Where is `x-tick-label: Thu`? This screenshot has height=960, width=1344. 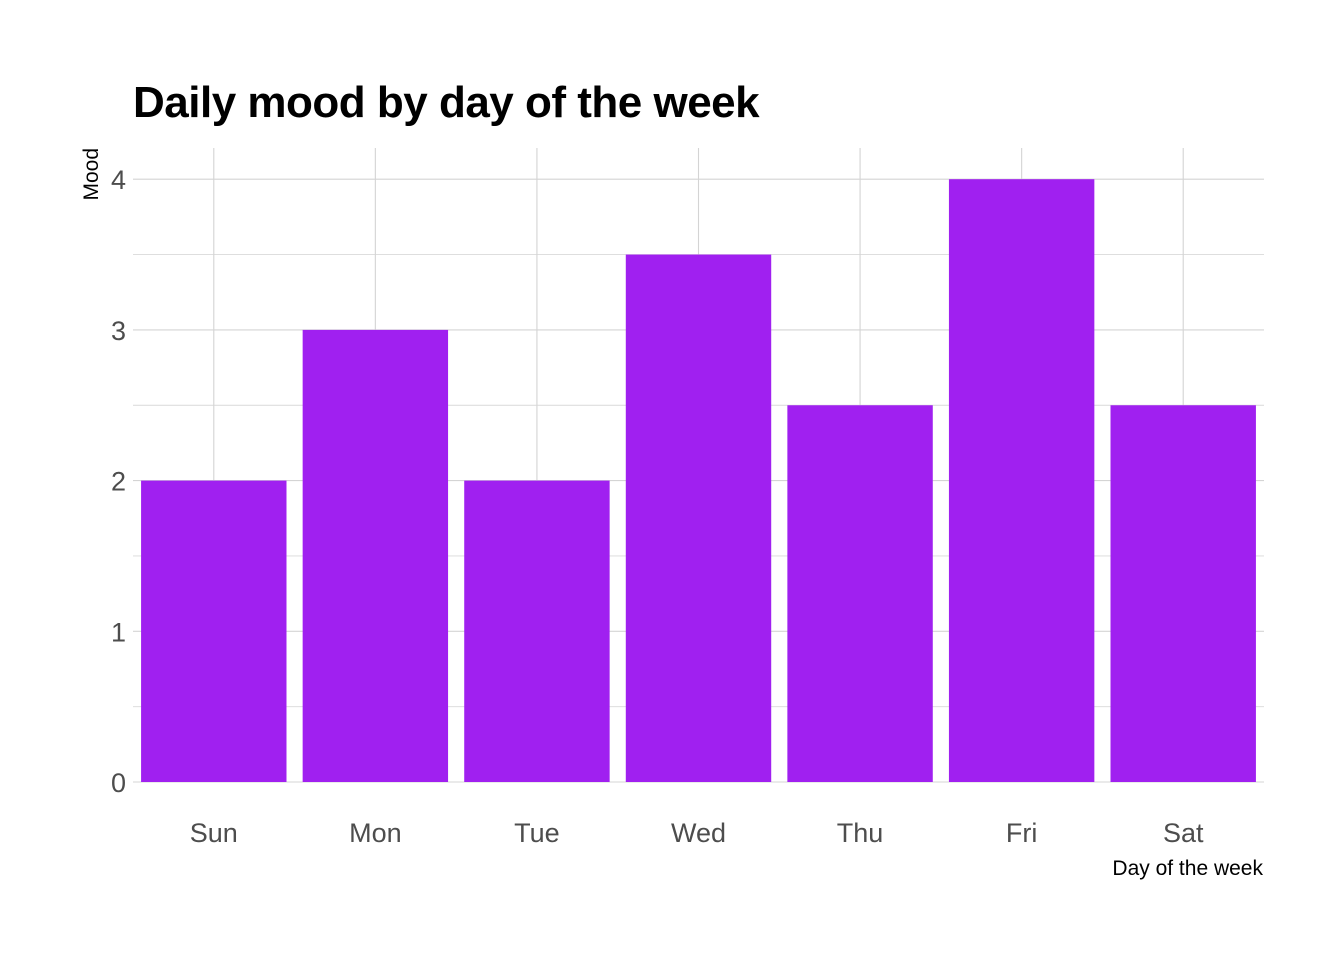 x-tick-label: Thu is located at coordinates (860, 833).